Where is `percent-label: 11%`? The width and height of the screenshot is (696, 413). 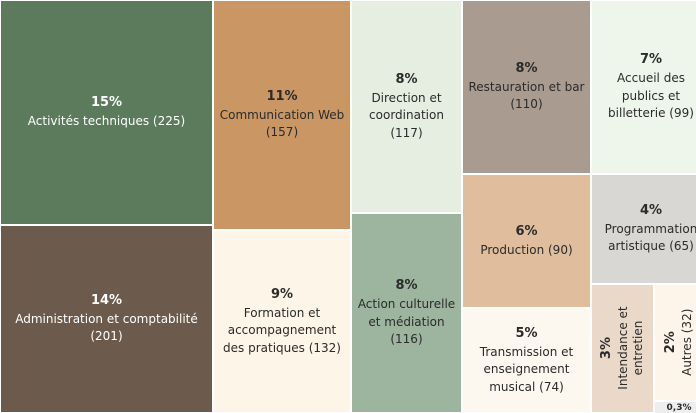 percent-label: 11% is located at coordinates (282, 97).